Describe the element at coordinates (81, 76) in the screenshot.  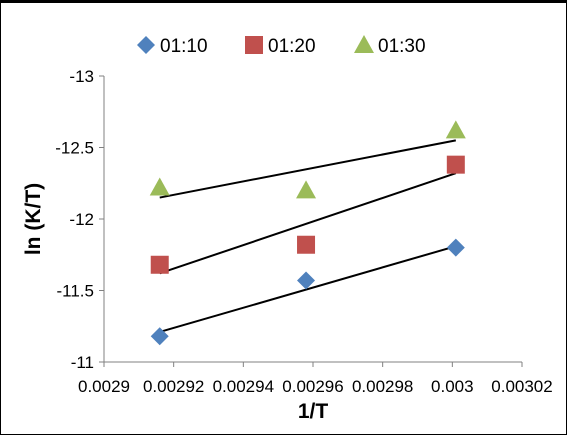
I see `y-tick-label: -13` at that location.